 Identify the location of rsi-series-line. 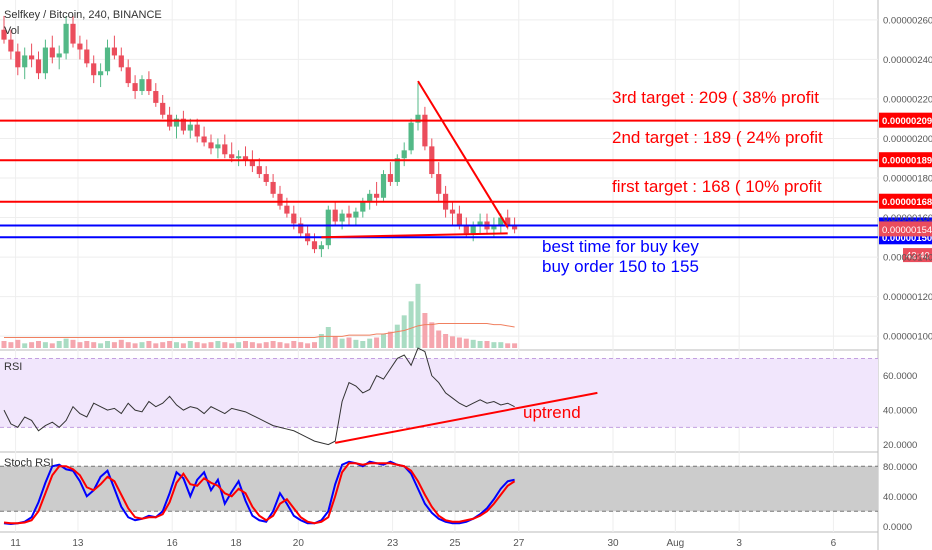
(259, 396).